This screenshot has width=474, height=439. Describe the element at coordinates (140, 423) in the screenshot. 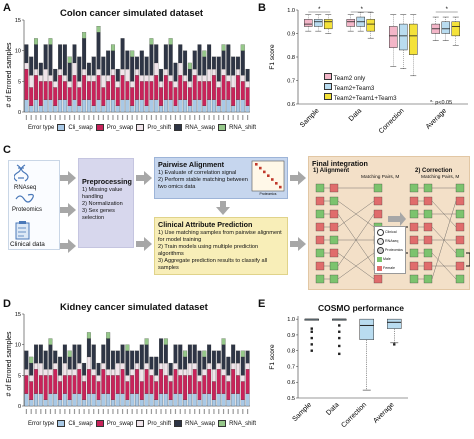

I see `legend-d-swatch-pro-shift` at that location.